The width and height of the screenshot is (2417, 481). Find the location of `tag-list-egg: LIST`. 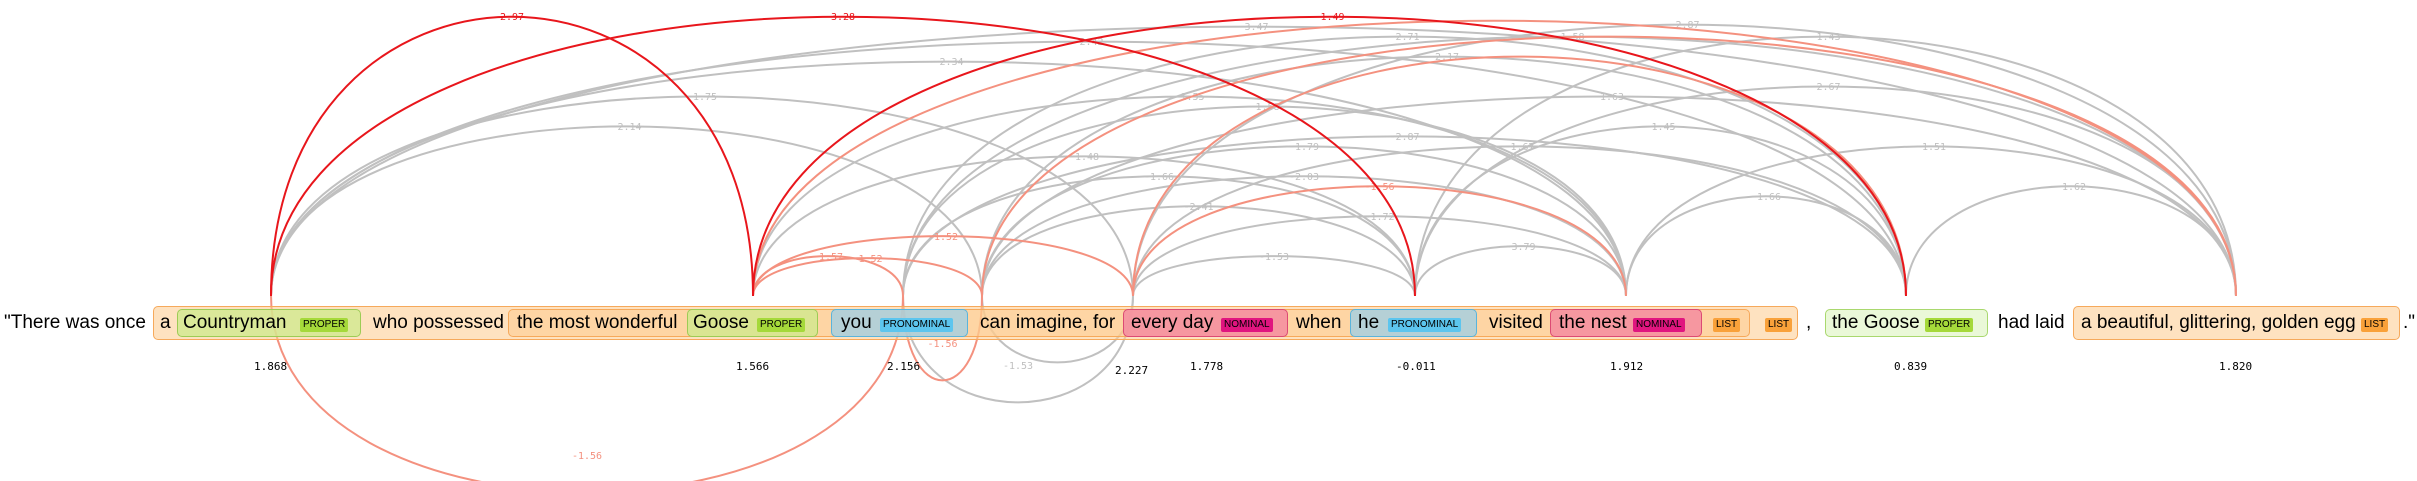

tag-list-egg: LIST is located at coordinates (2375, 325).